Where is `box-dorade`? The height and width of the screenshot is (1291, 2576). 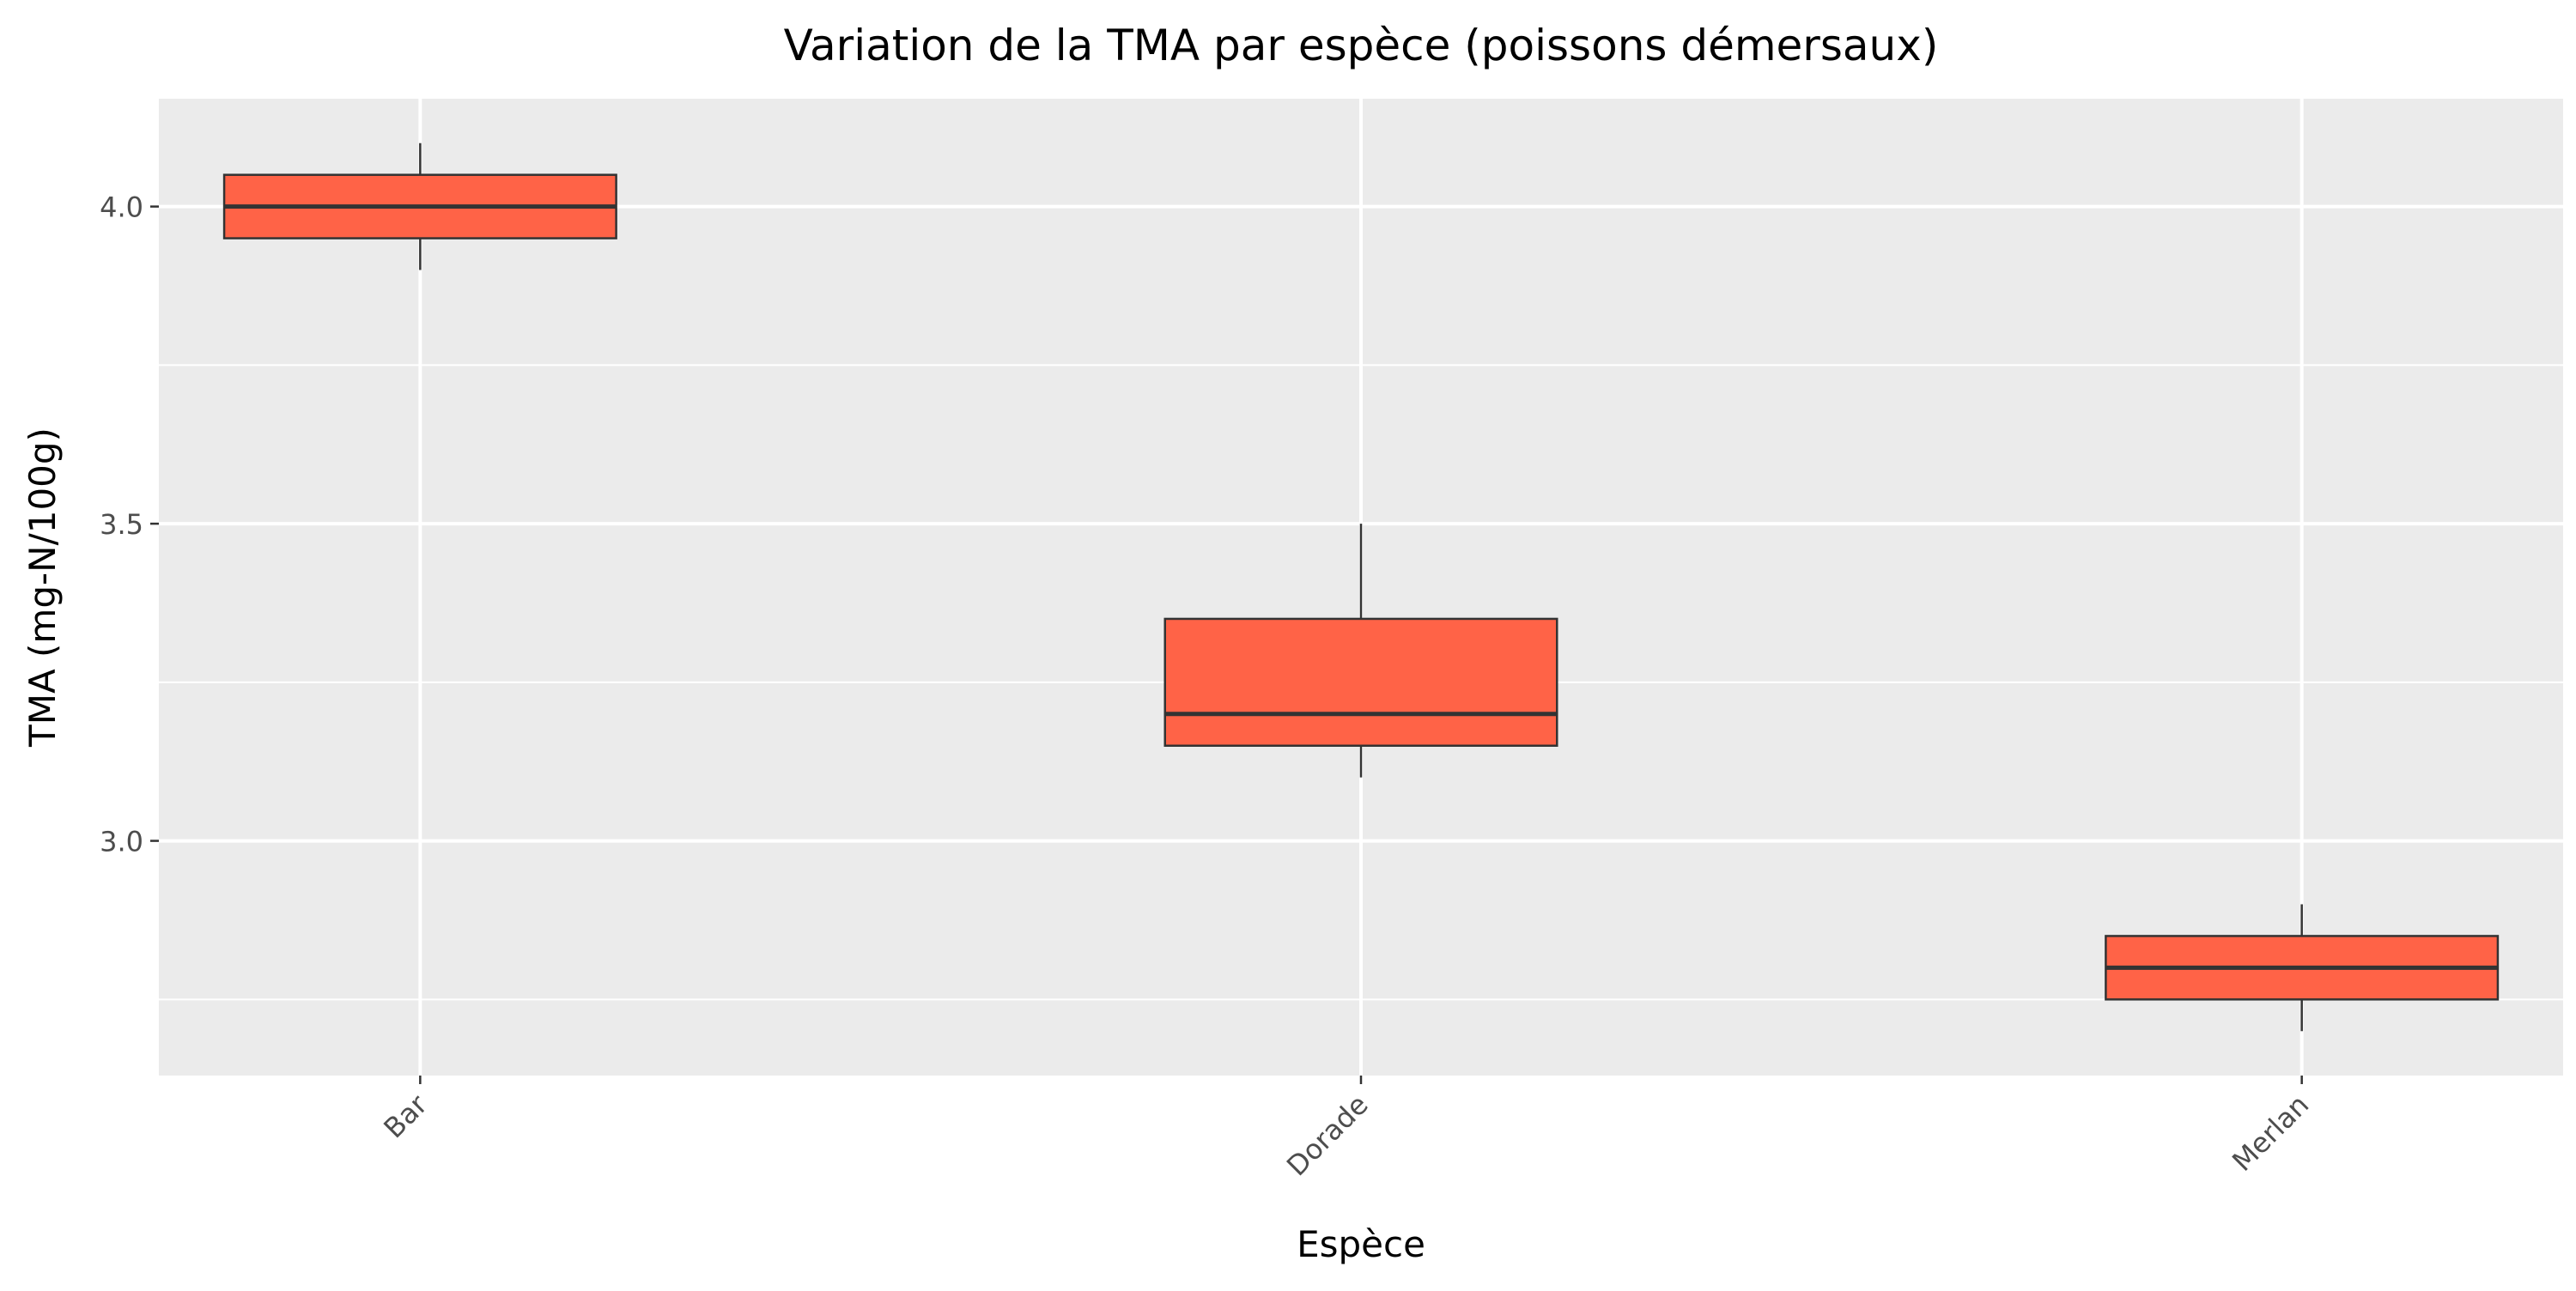
box-dorade is located at coordinates (1360, 651).